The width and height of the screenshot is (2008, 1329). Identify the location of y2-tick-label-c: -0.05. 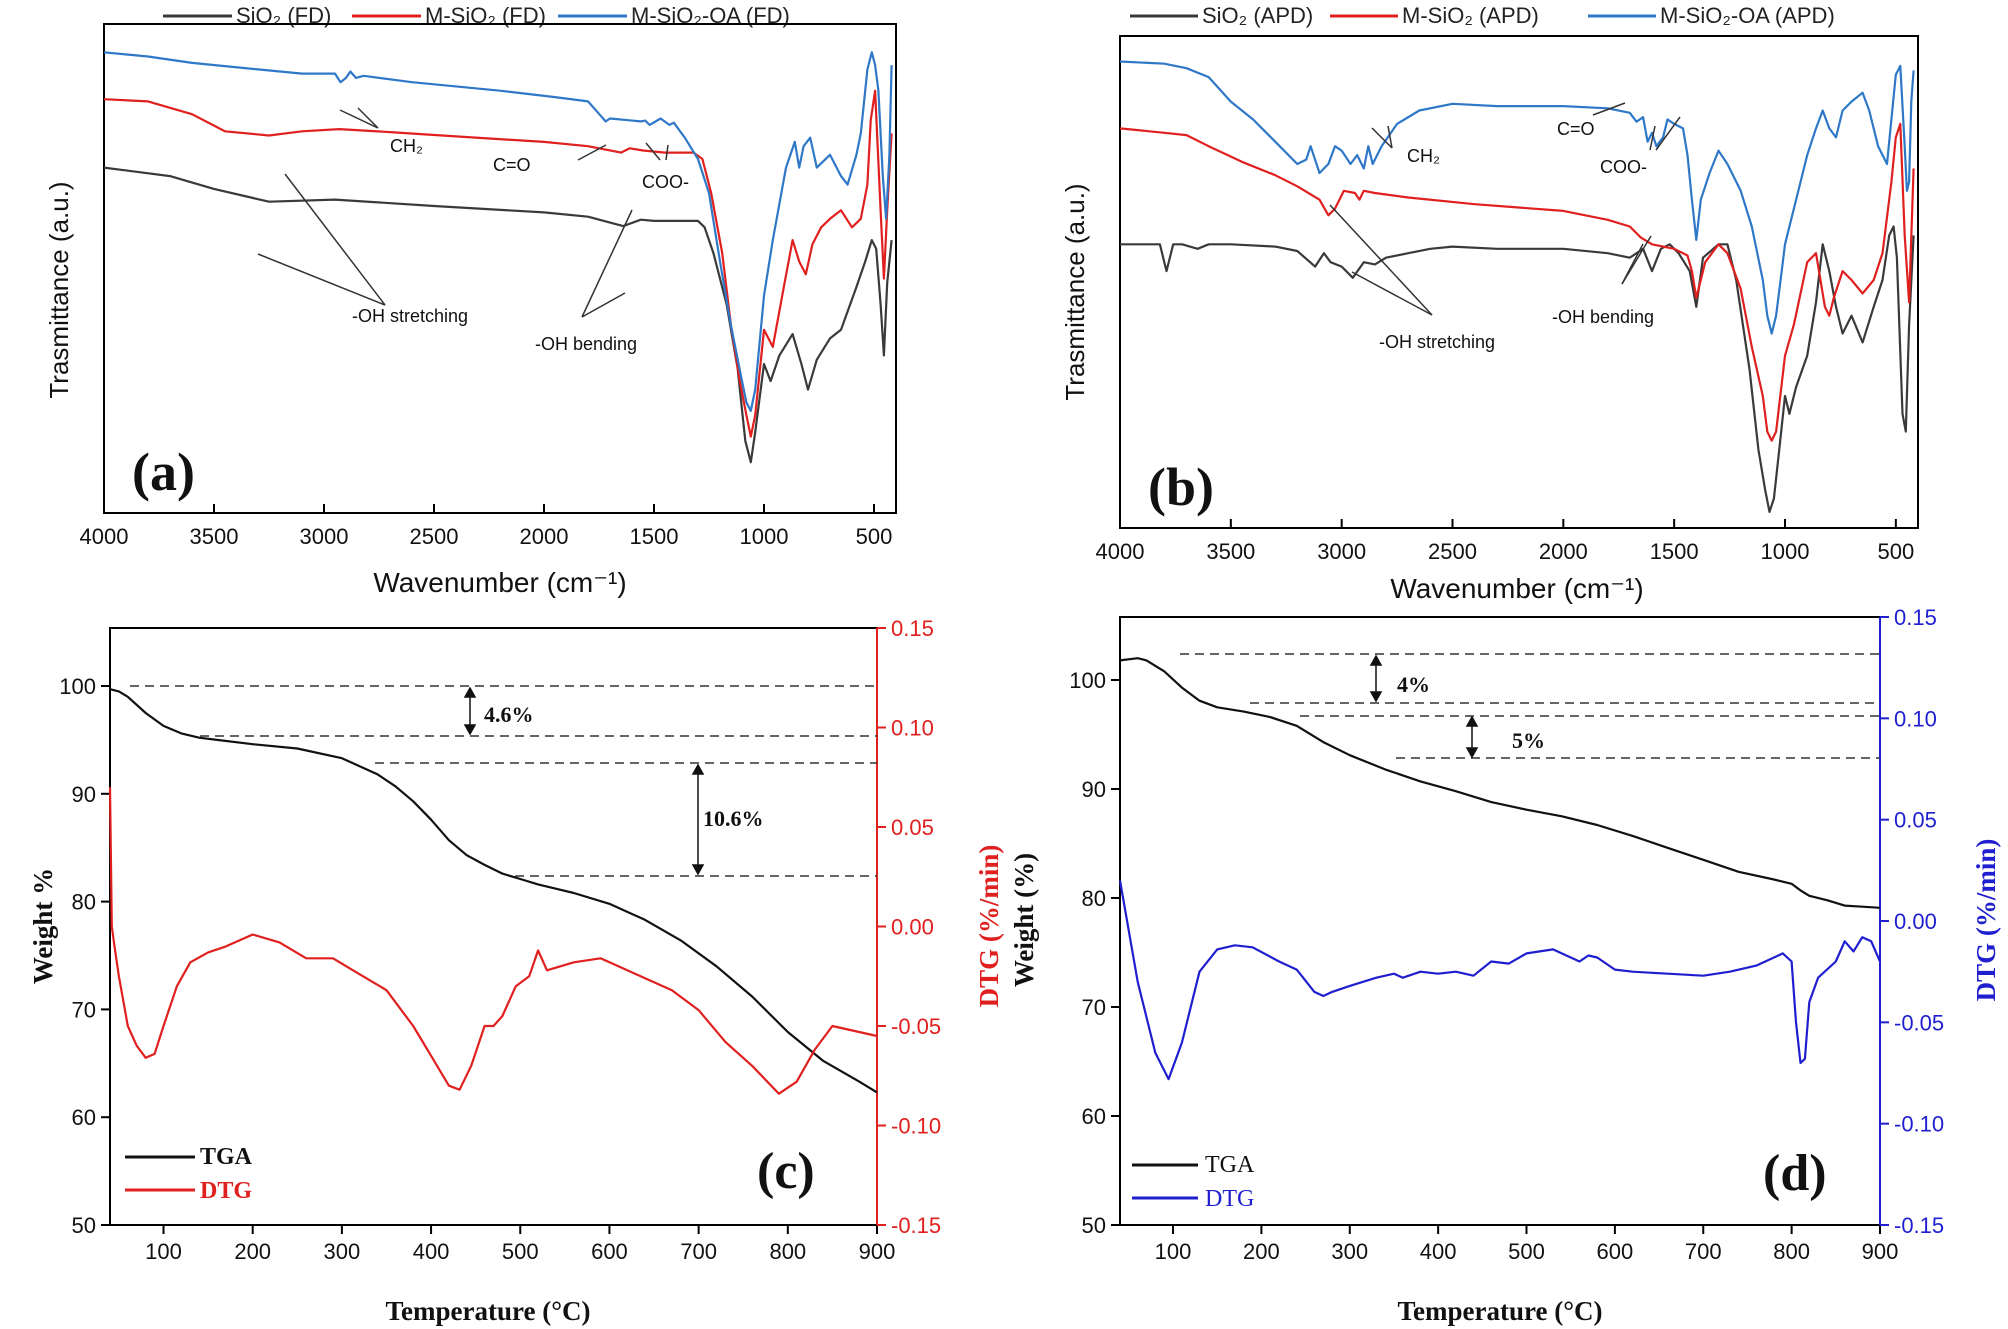
(916, 1026).